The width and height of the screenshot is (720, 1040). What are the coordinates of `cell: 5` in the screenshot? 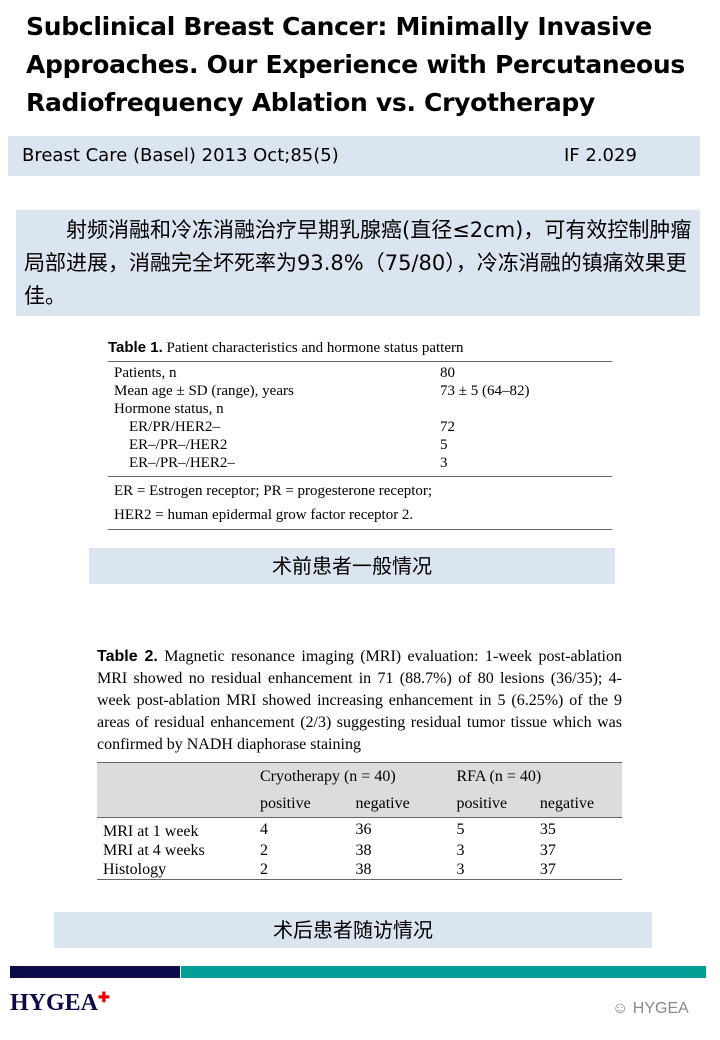 It's located at (460, 829).